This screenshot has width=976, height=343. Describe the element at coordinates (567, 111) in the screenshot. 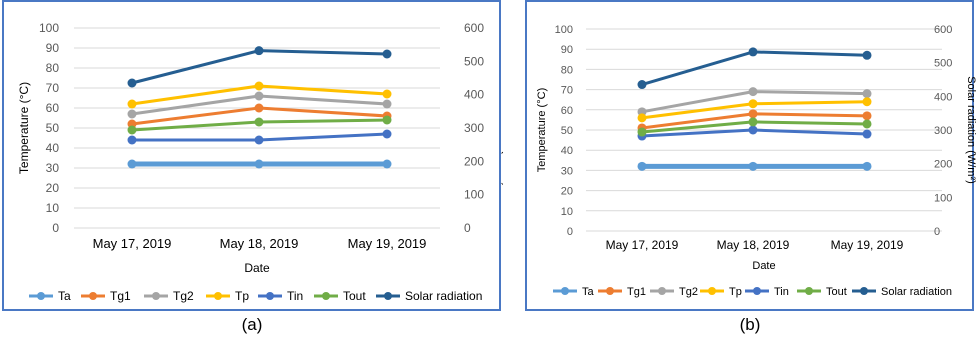

I see `y-tick-label: 60` at that location.